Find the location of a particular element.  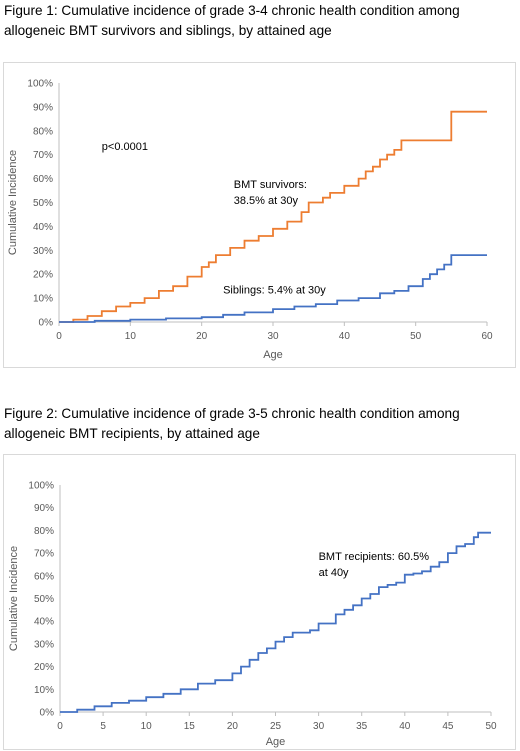

figure1-x-tick-label: 30 is located at coordinates (273, 336).